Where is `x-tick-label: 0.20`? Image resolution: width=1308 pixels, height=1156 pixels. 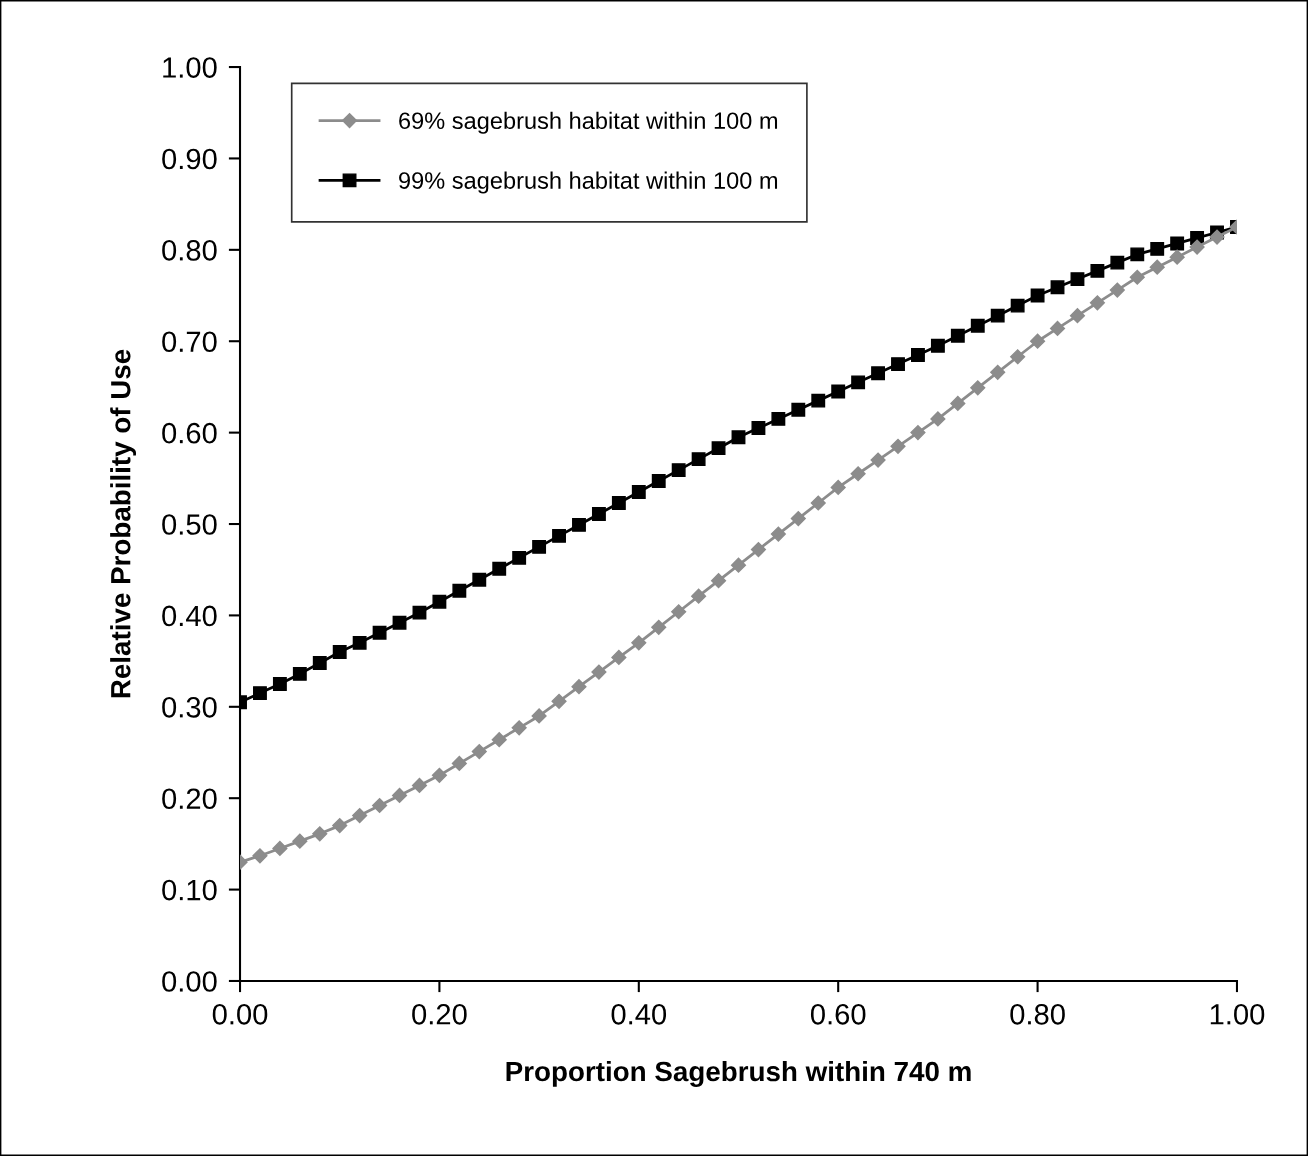
x-tick-label: 0.20 is located at coordinates (439, 1014).